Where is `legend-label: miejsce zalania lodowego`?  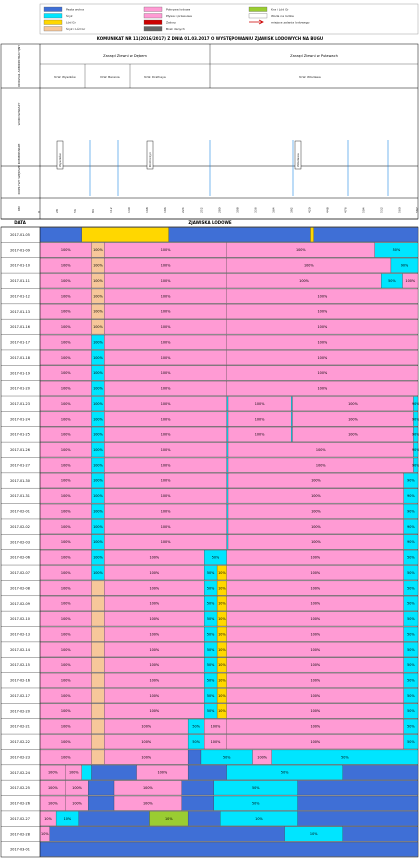 legend-label: miejsce zalania lodowego is located at coordinates (290, 23).